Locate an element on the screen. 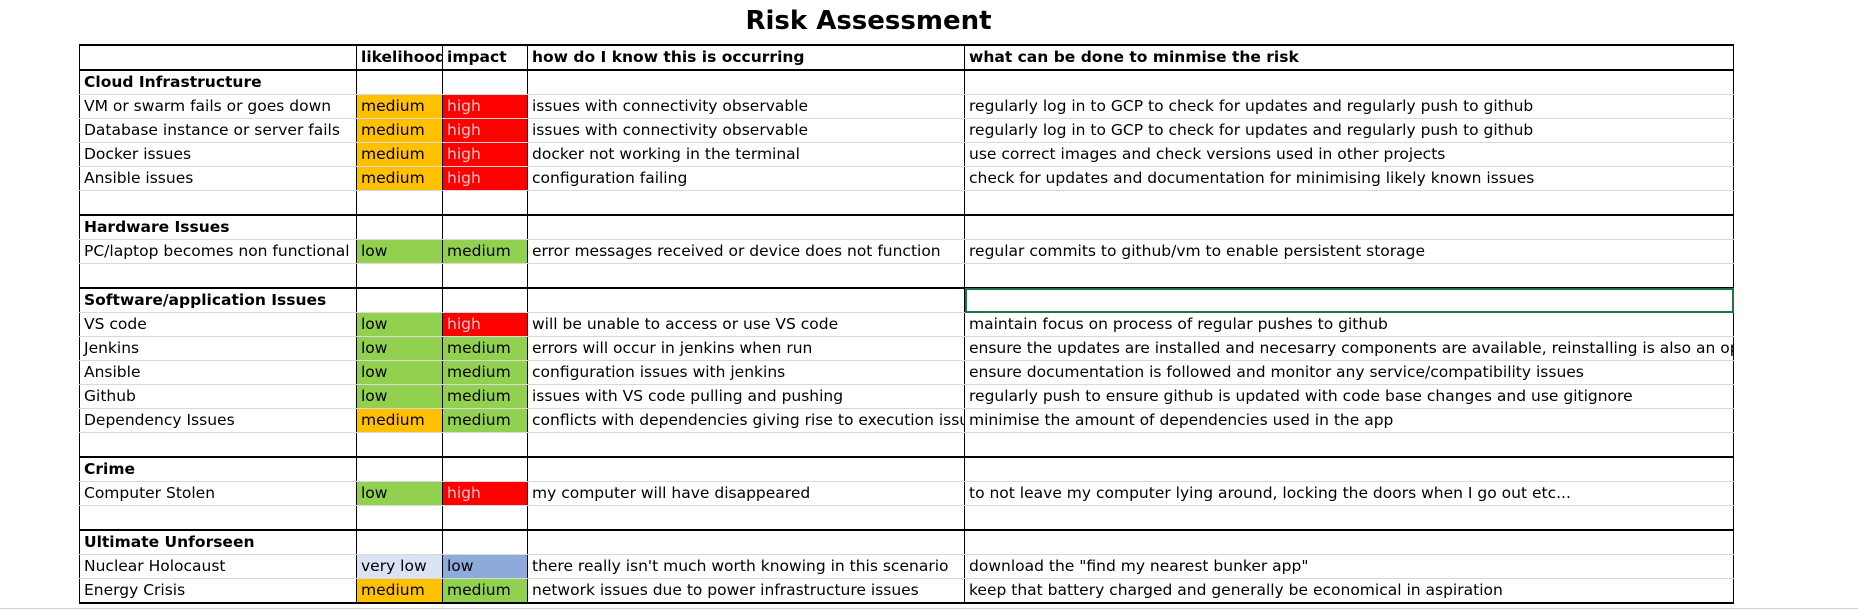 This screenshot has height=611, width=1858. cell-detection: configuration issues with jenkins is located at coordinates (746, 372).